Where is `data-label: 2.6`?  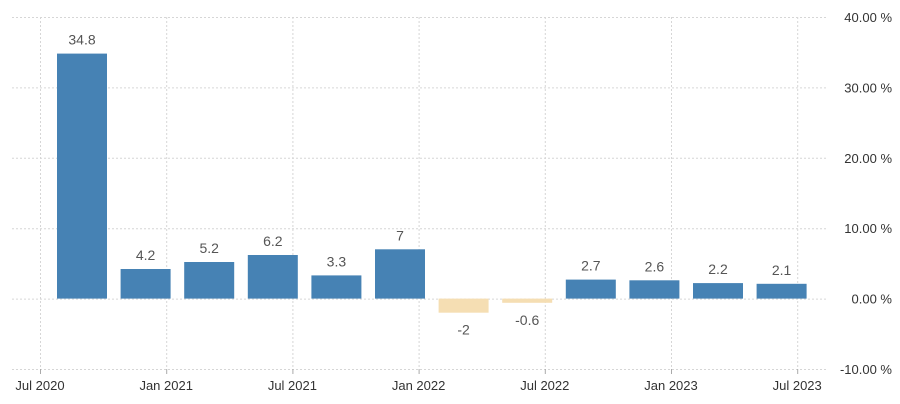
data-label: 2.6 is located at coordinates (655, 266).